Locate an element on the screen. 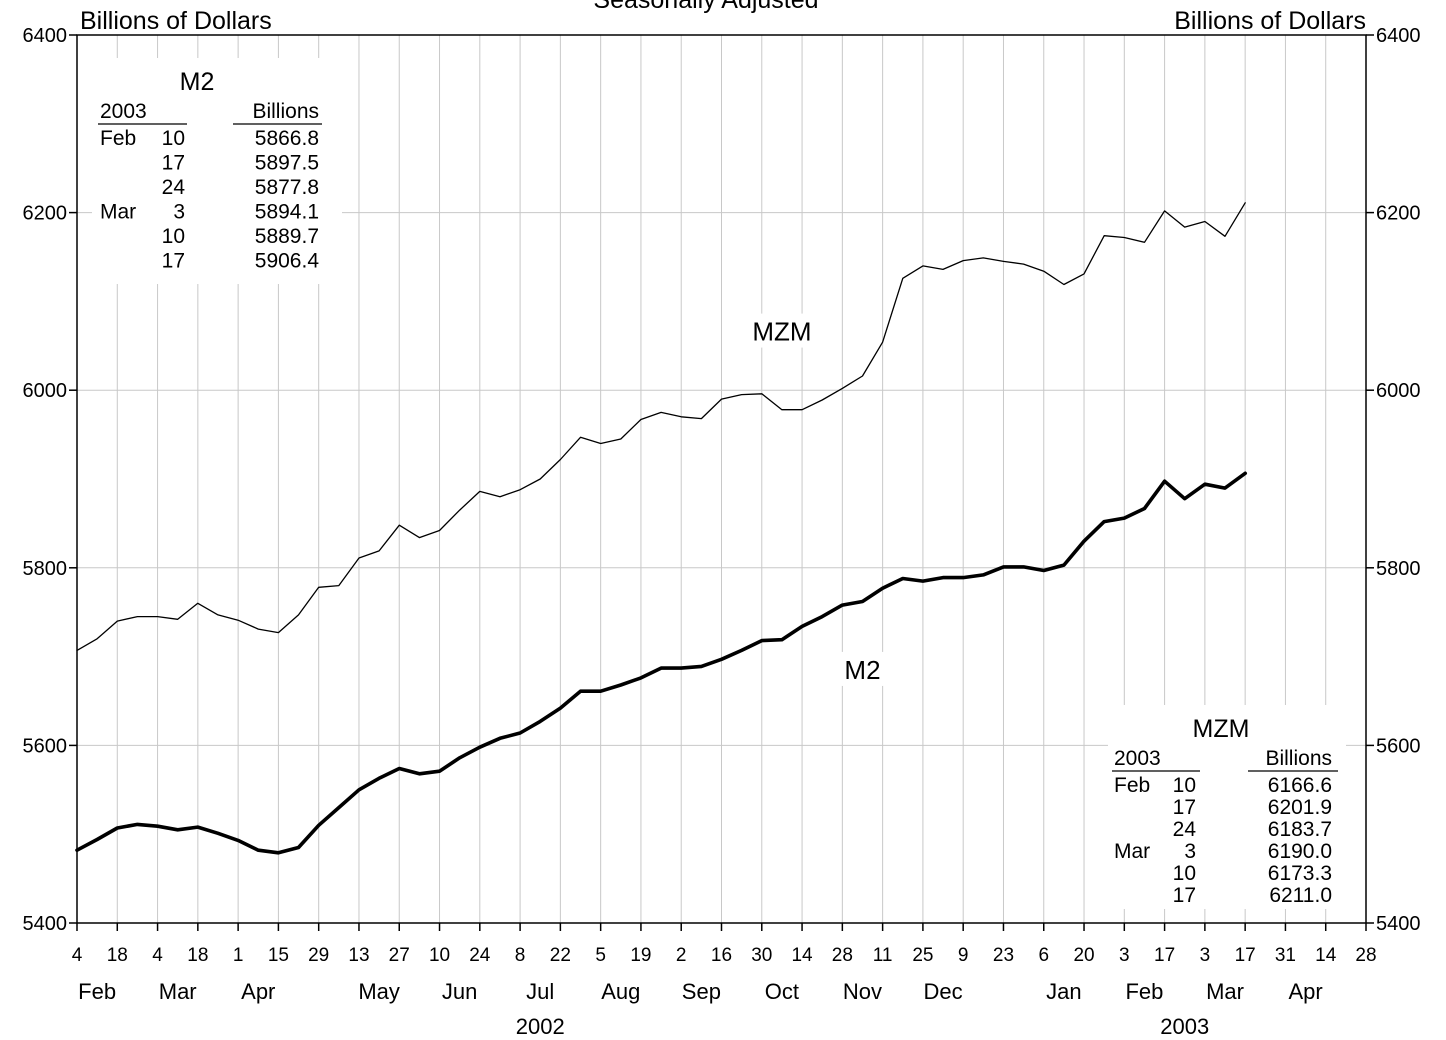 This screenshot has height=1040, width=1446. chart-title: Seasonally Adjusted is located at coordinates (705, 7).